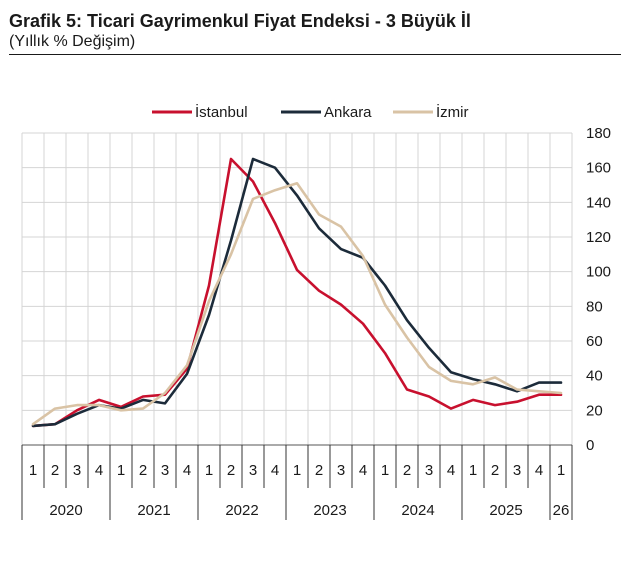 The height and width of the screenshot is (563, 633). Describe the element at coordinates (594, 376) in the screenshot. I see `y-tick-label: 40` at that location.